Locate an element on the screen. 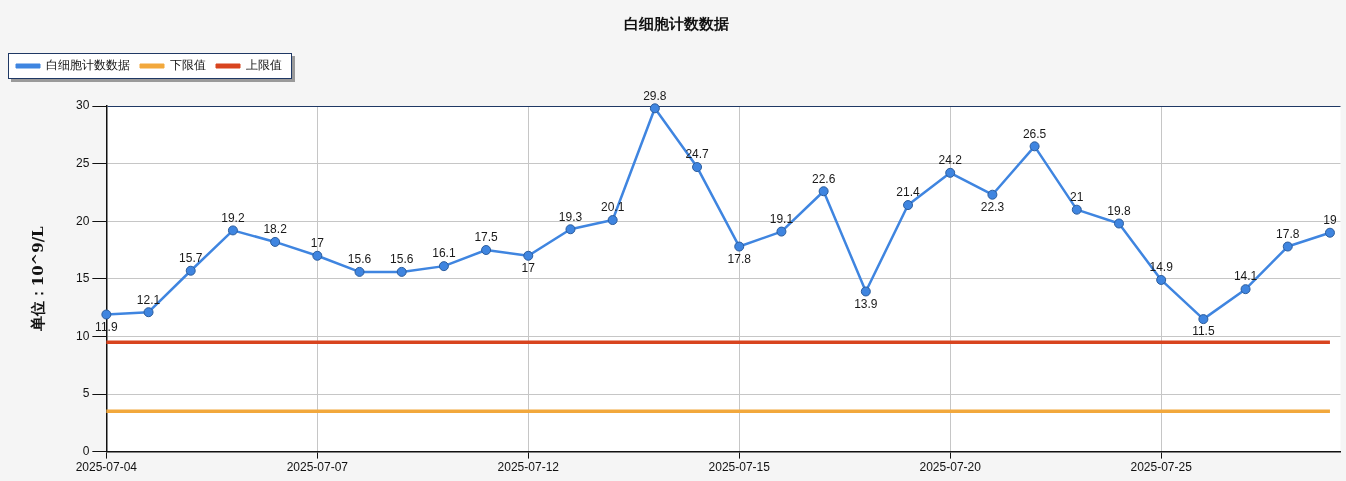 The image size is (1346, 481). data-label: 19 is located at coordinates (1330, 220).